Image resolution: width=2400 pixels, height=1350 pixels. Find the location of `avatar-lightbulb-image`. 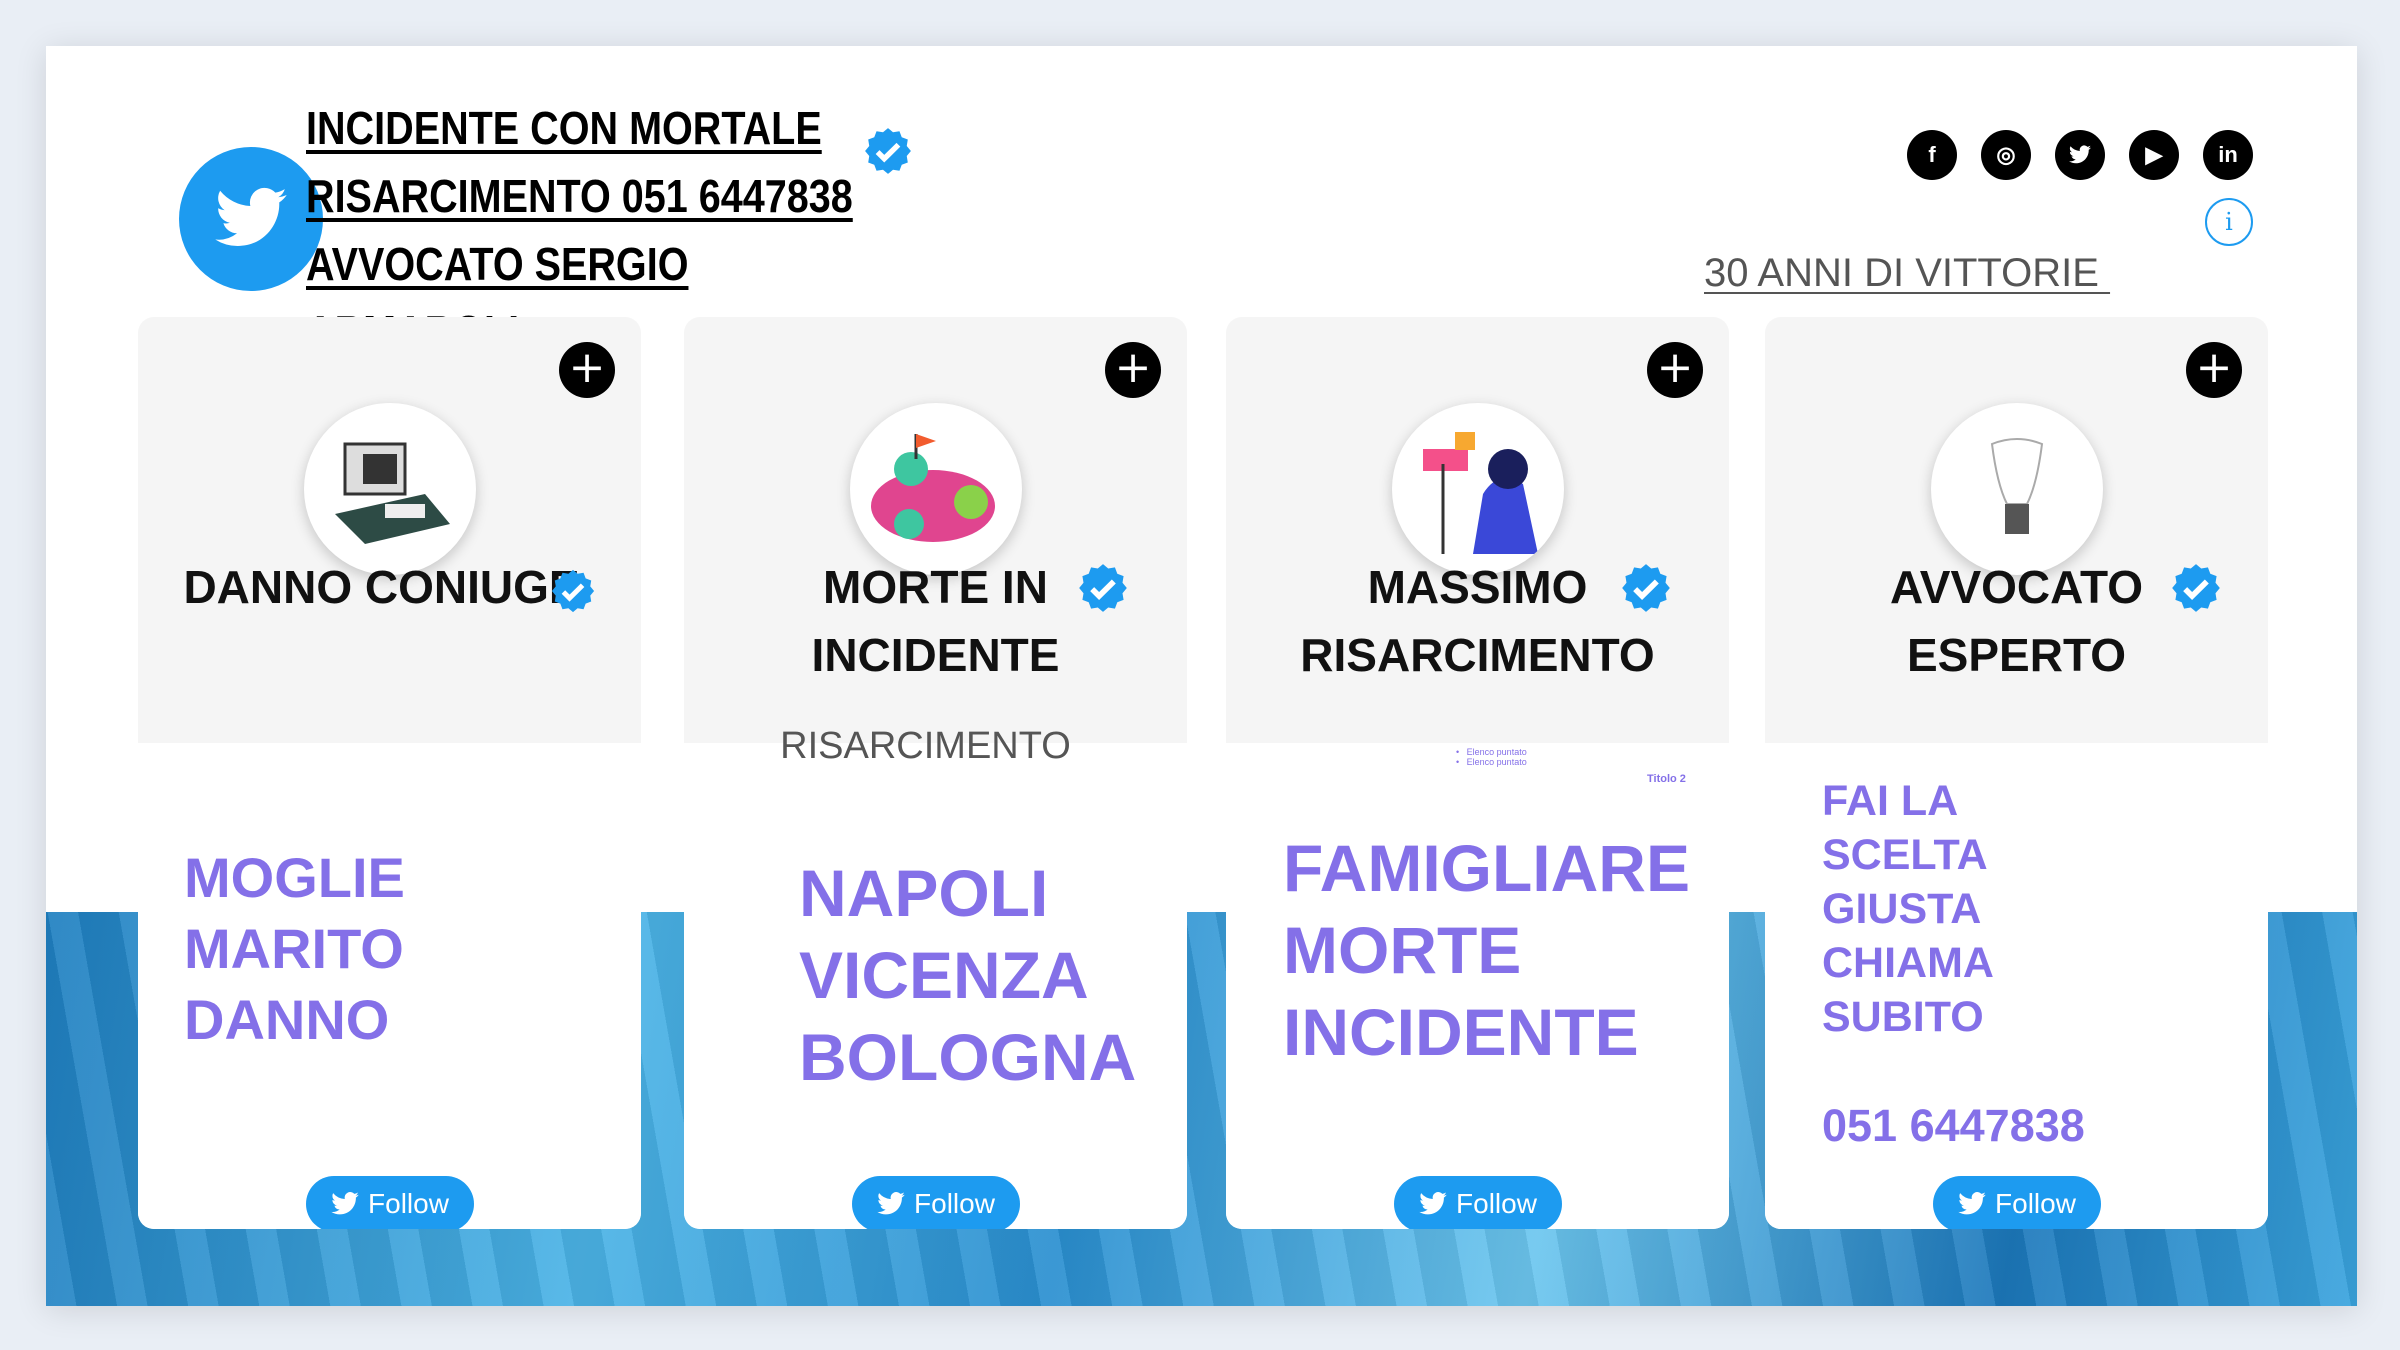

avatar-lightbulb-image is located at coordinates (2017, 489).